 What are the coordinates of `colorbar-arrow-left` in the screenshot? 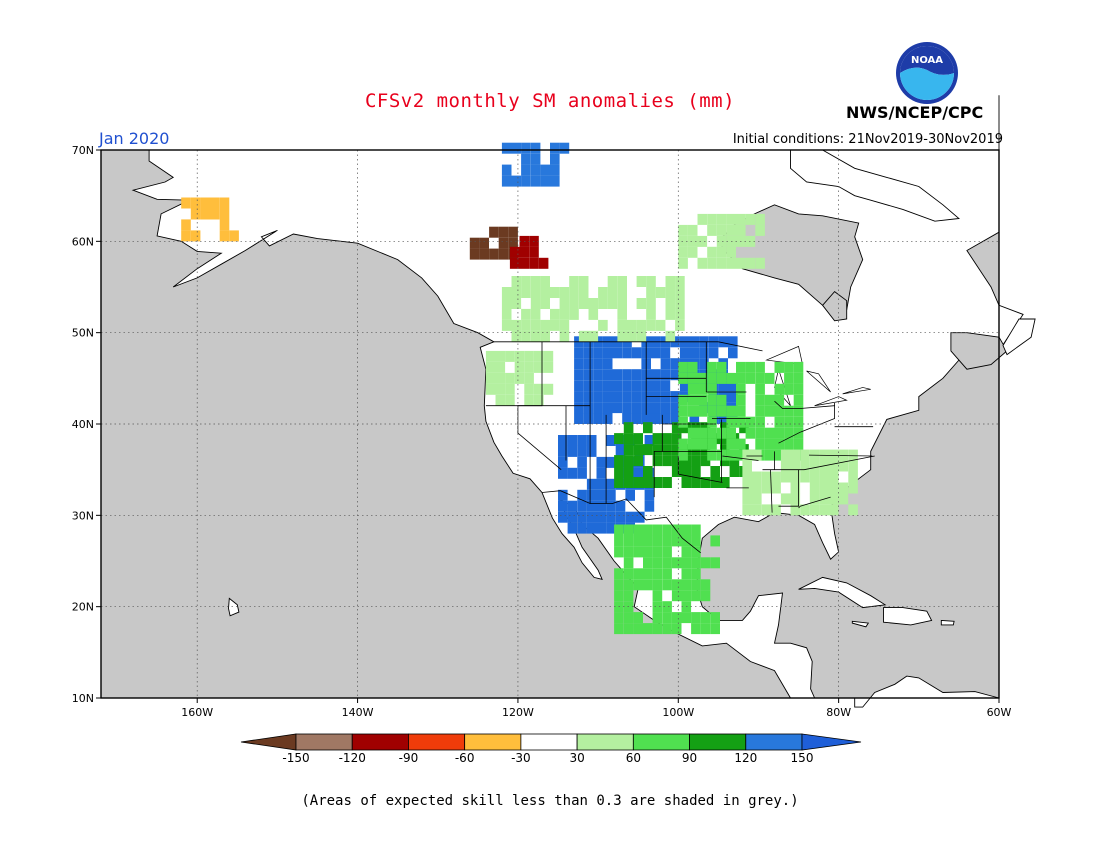 It's located at (268, 742).